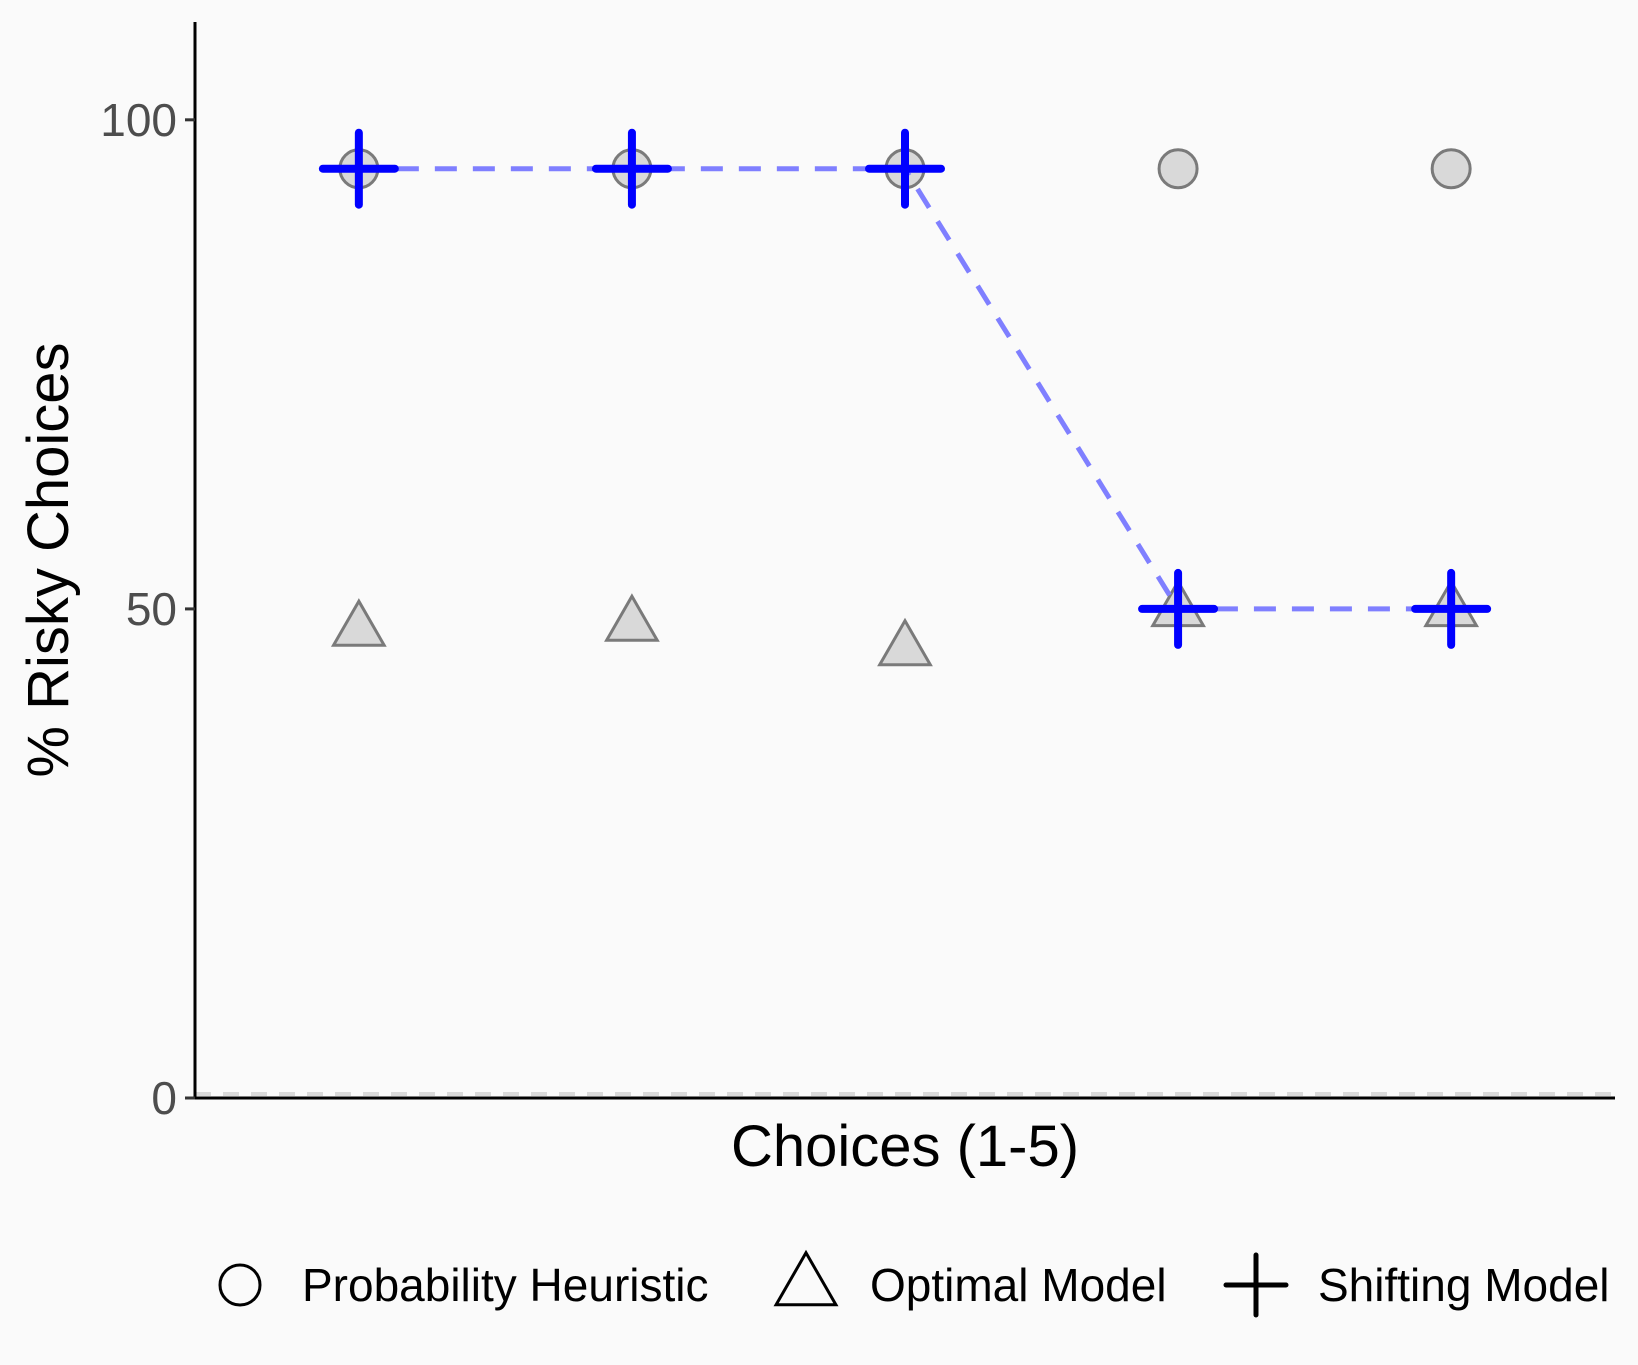 The width and height of the screenshot is (1638, 1365). I want to click on y-tick-label: 0, so click(164, 1098).